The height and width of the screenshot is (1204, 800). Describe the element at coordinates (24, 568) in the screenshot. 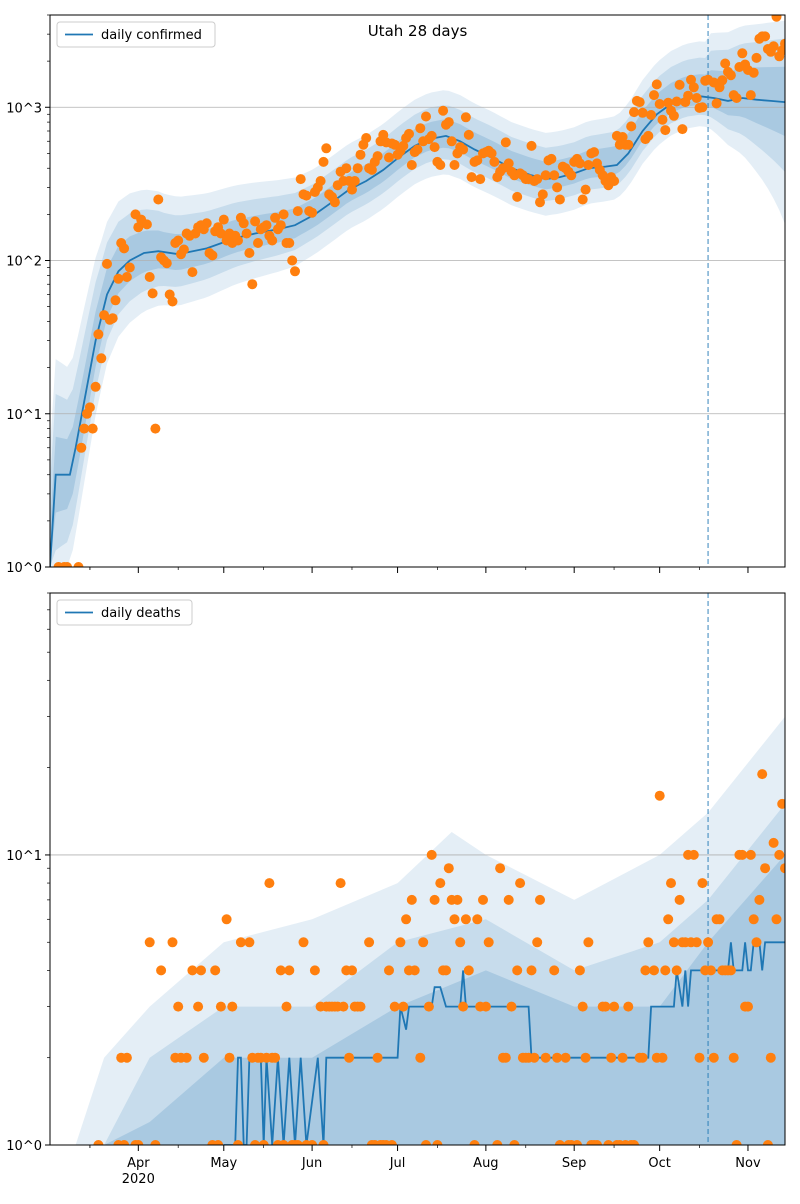

I see `y-tick-label-0: 10^0` at that location.